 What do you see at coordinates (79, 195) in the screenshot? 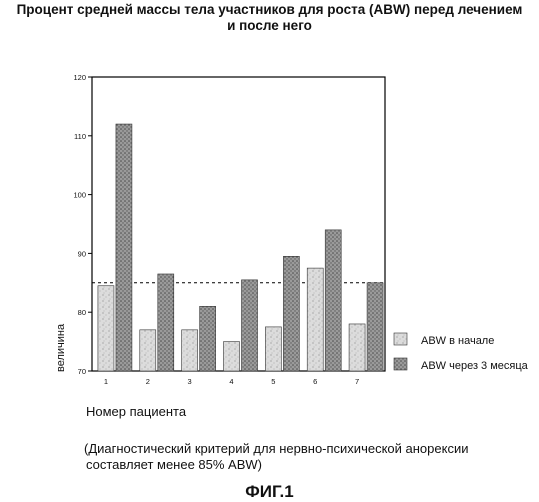
I see `y-tick-label: 100` at bounding box center [79, 195].